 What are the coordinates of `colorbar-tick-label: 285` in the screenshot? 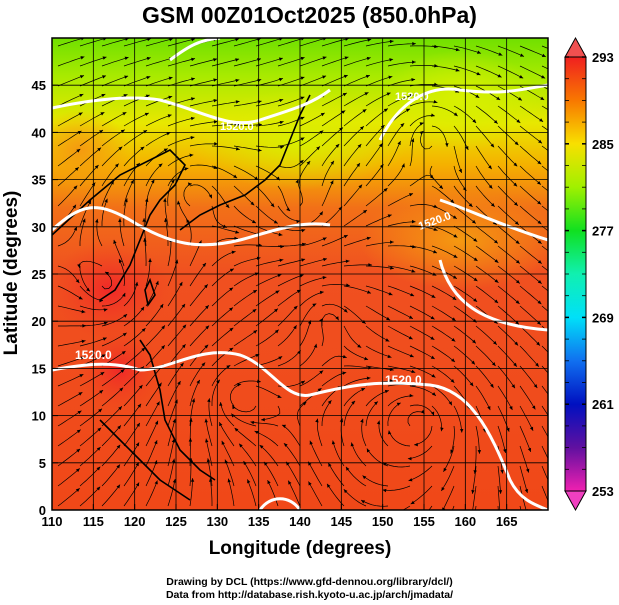 It's located at (603, 144).